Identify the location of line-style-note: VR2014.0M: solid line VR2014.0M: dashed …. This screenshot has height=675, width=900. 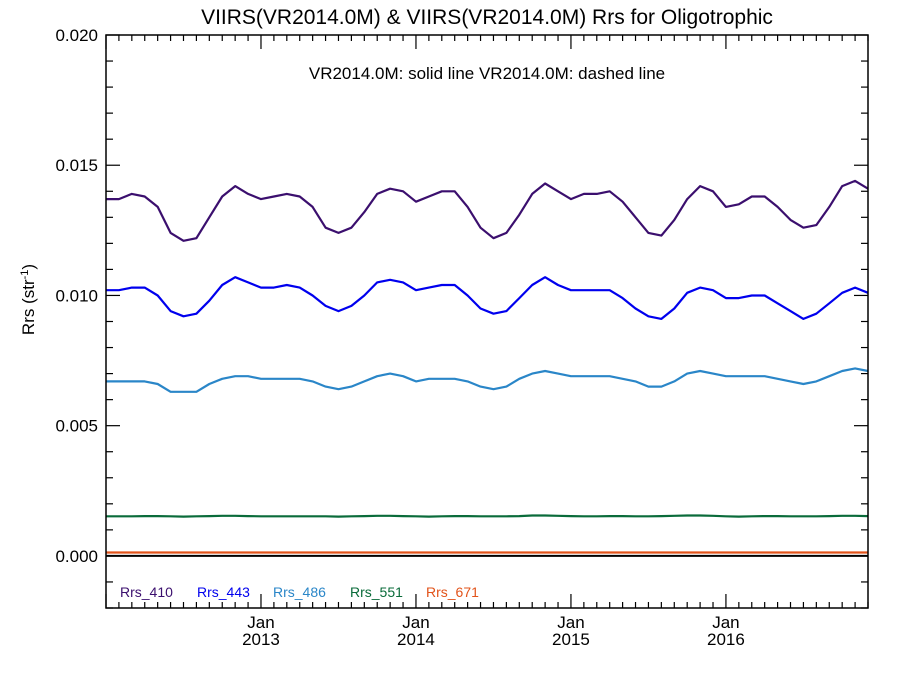
(487, 73).